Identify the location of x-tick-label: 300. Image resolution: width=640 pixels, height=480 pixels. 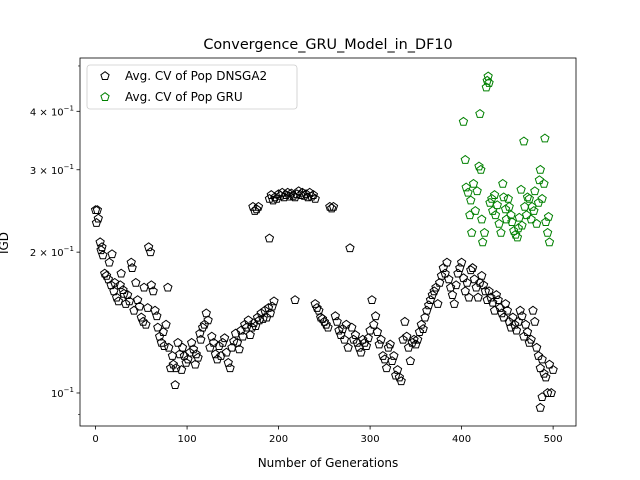
(370, 439).